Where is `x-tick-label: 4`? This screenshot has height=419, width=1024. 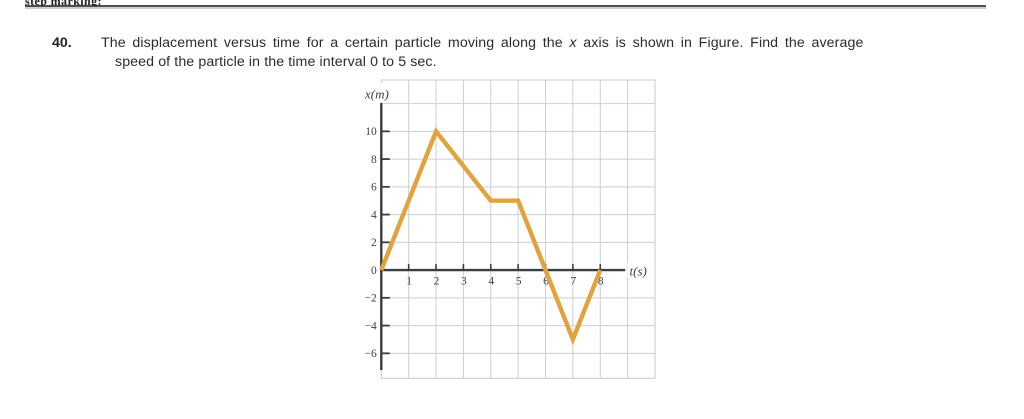
x-tick-label: 4 is located at coordinates (491, 282).